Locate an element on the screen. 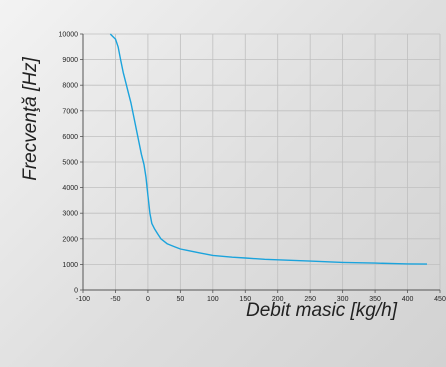  x-tick-label: 0 is located at coordinates (148, 299).